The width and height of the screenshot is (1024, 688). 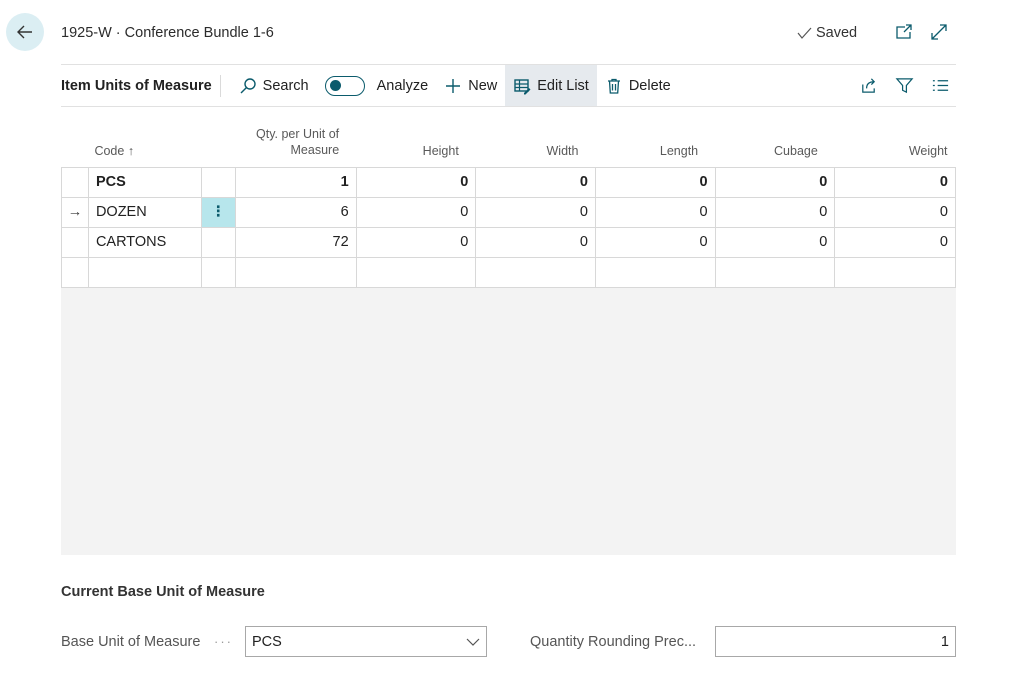 I want to click on page-title: 1925-W · Conference Bundle 1-6, so click(x=167, y=33).